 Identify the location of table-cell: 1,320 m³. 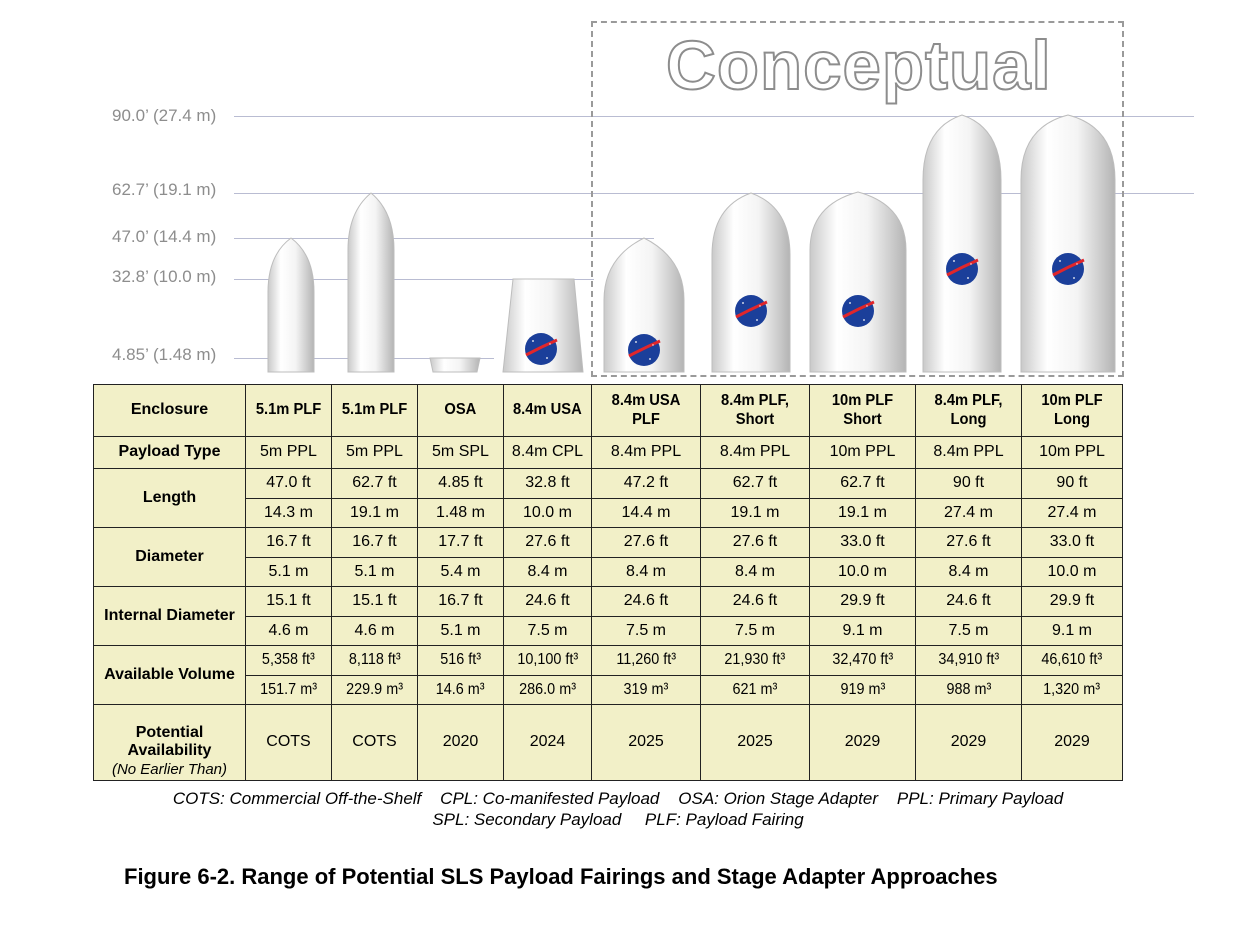
(1072, 690).